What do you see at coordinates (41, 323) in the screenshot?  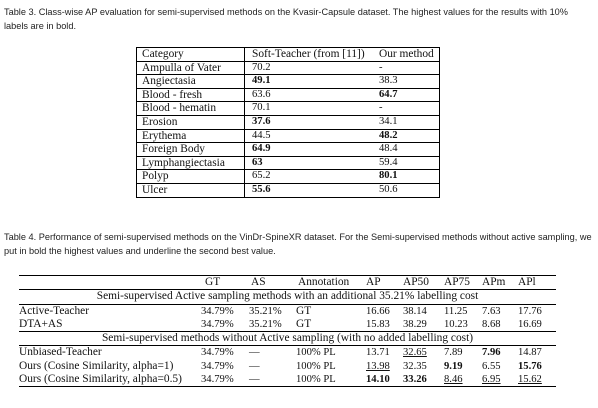 I see `method-cell: DTA+AS` at bounding box center [41, 323].